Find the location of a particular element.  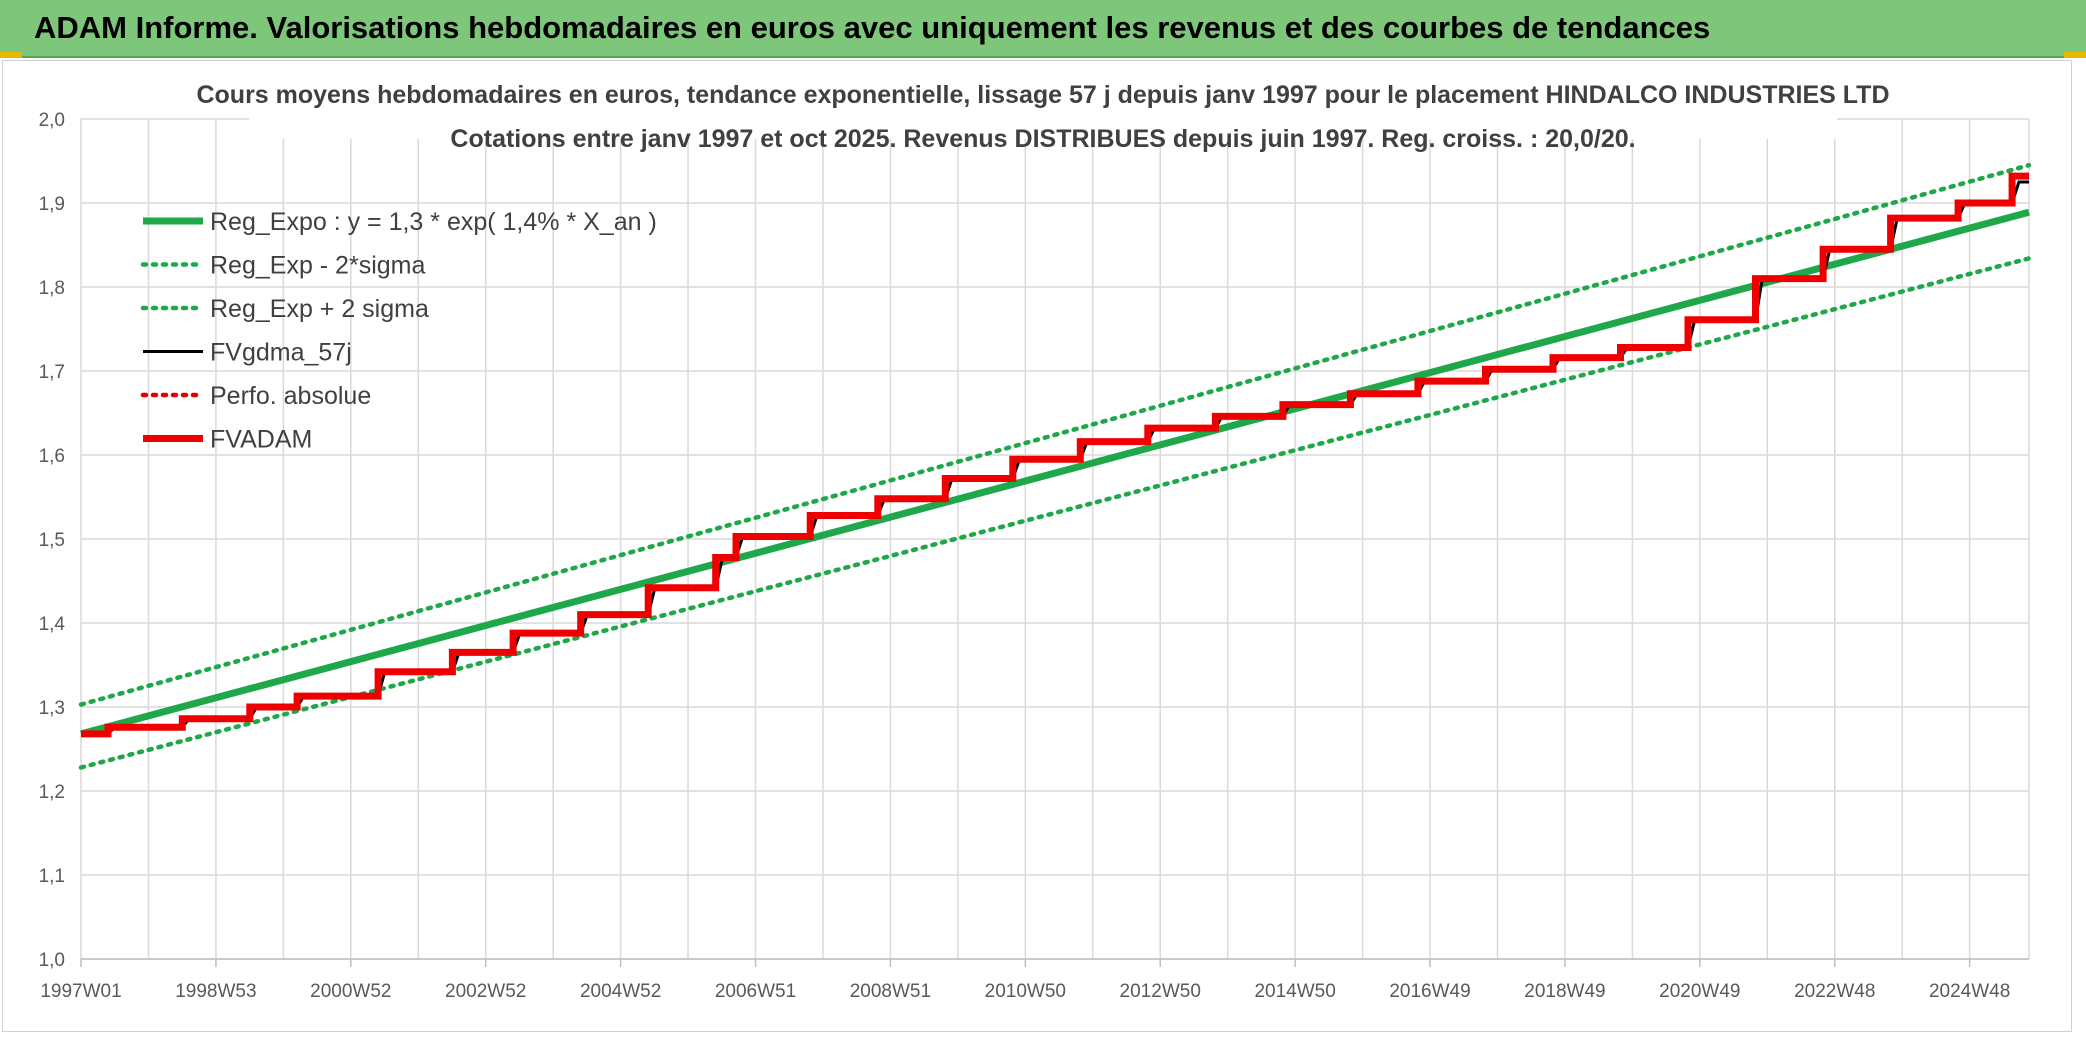

x-tick-label: 2010W50 is located at coordinates (1025, 991).